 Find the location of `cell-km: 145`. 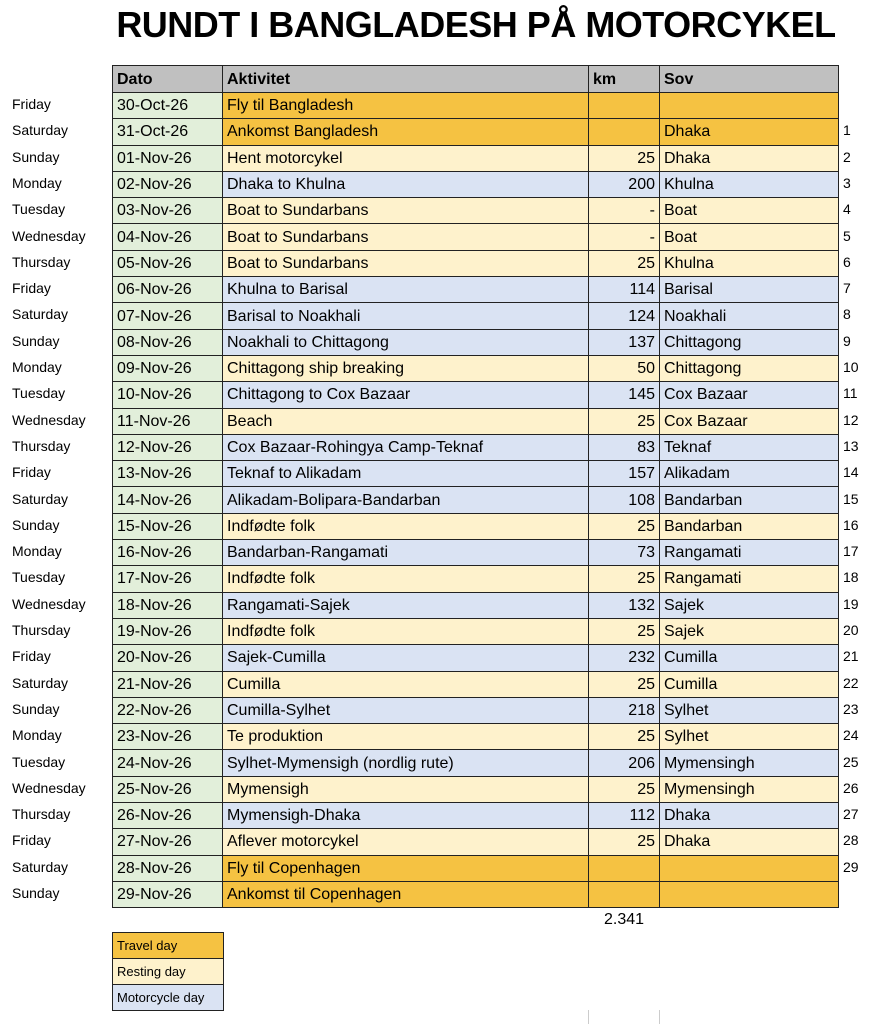

cell-km: 145 is located at coordinates (624, 395).